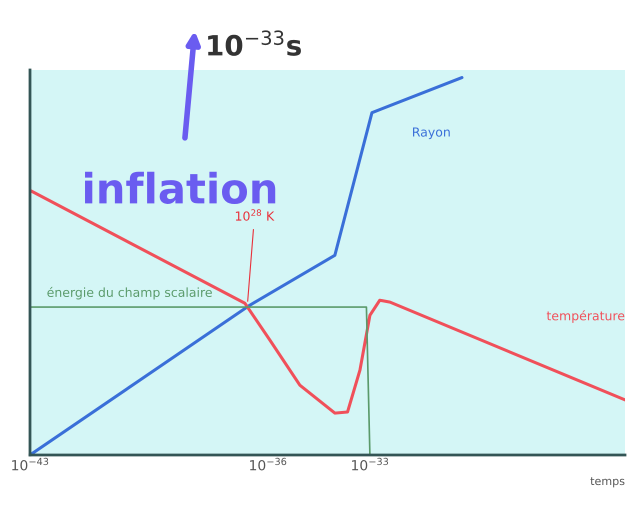 The height and width of the screenshot is (505, 637). I want to click on x-tick-label: 10$^{−33}$, so click(370, 464).